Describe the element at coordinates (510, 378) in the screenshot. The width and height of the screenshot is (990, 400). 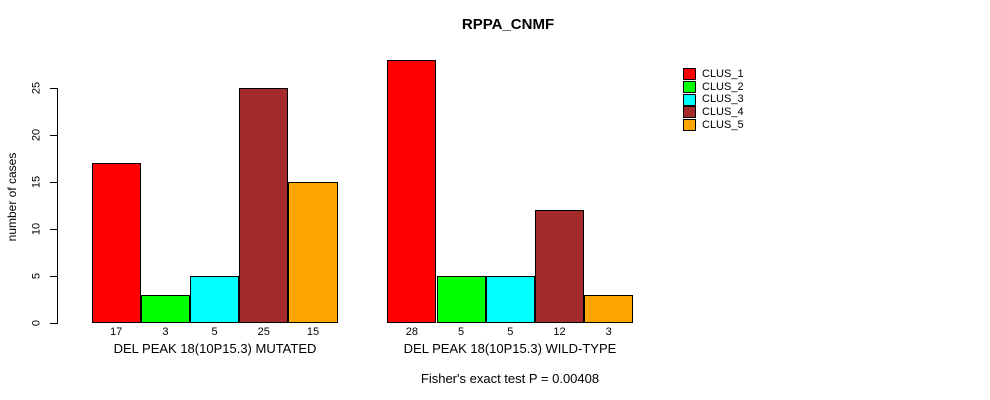
I see `fisher-test-annotation: Fisher's exact test P = 0.00408` at that location.